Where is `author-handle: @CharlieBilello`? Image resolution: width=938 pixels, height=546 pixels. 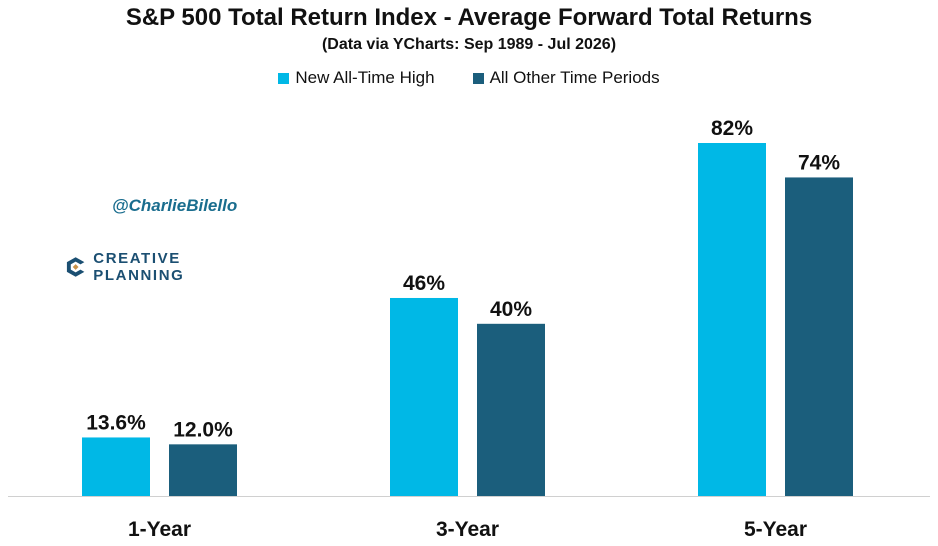
author-handle: @CharlieBilello is located at coordinates (175, 205).